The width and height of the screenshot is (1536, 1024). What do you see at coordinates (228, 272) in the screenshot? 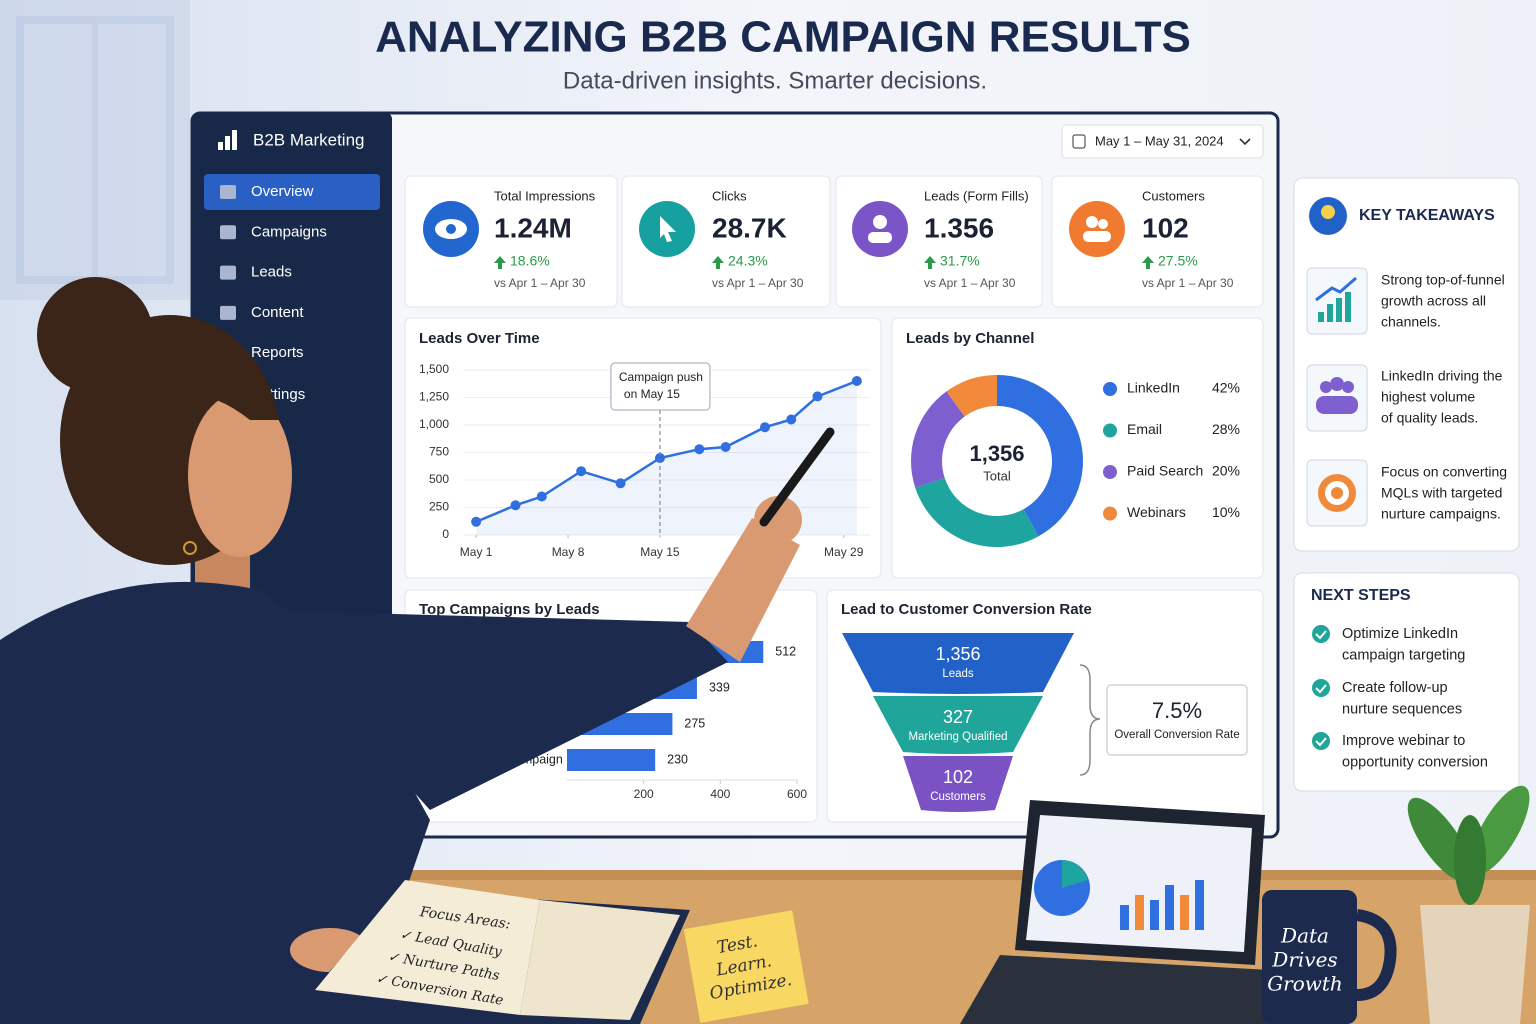
I see `menu-icon` at bounding box center [228, 272].